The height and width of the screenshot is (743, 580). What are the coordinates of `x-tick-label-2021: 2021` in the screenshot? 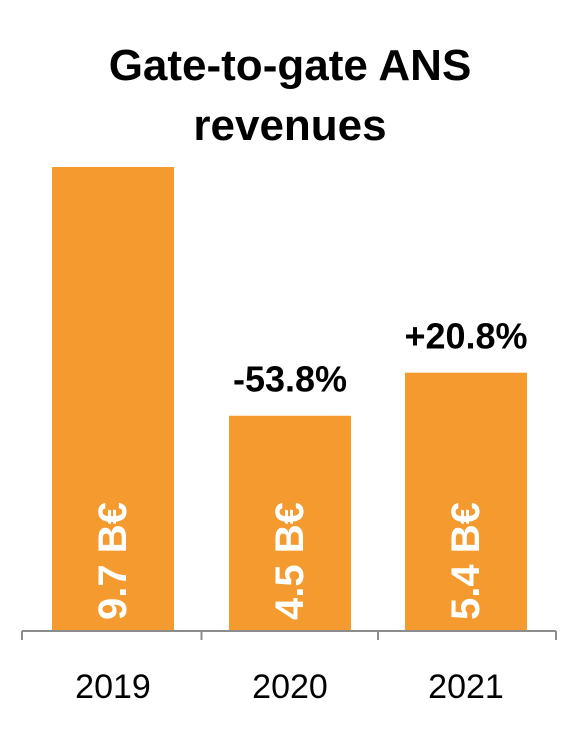 It's located at (466, 687).